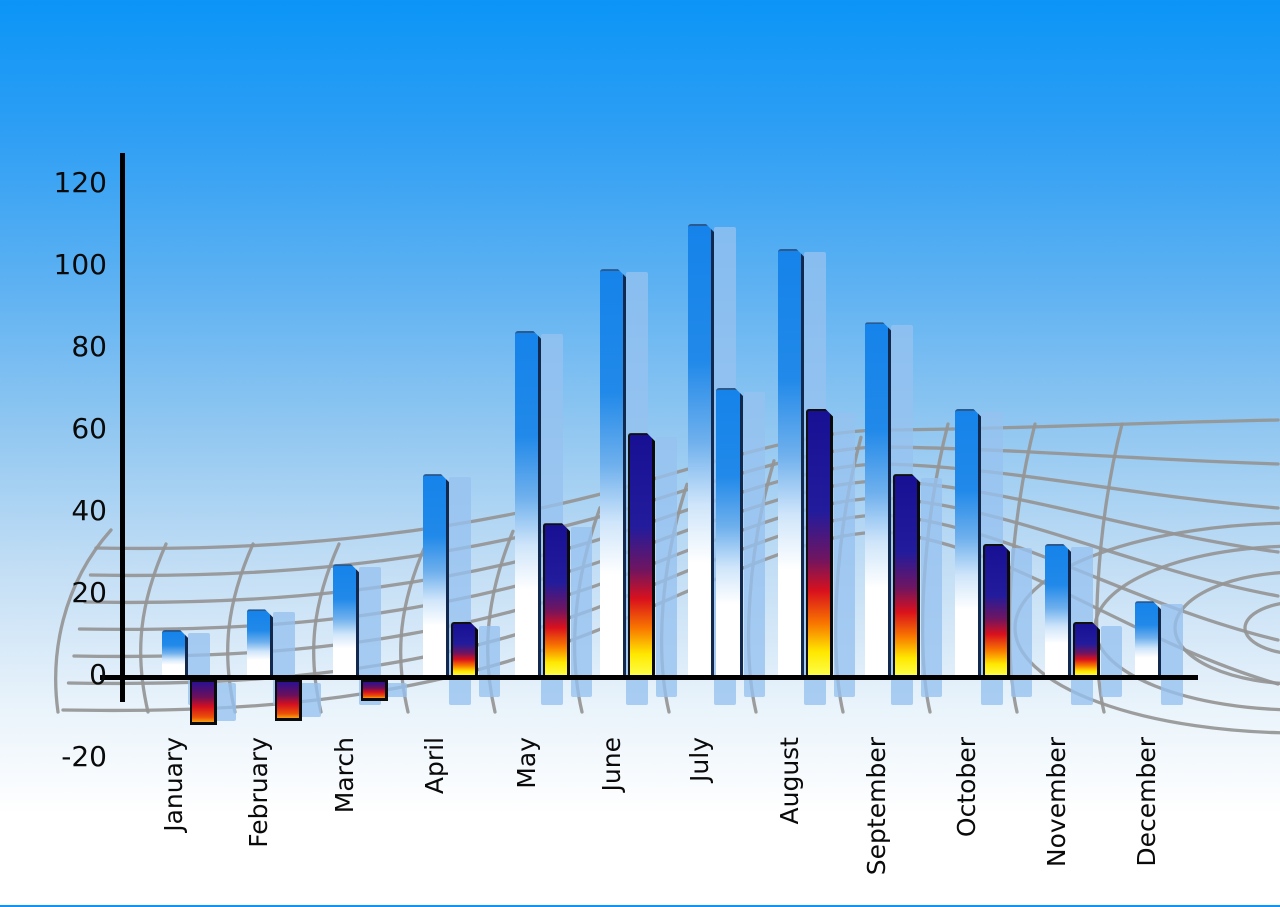 The width and height of the screenshot is (1280, 907). Describe the element at coordinates (729, 532) in the screenshot. I see `bar-july-second` at that location.